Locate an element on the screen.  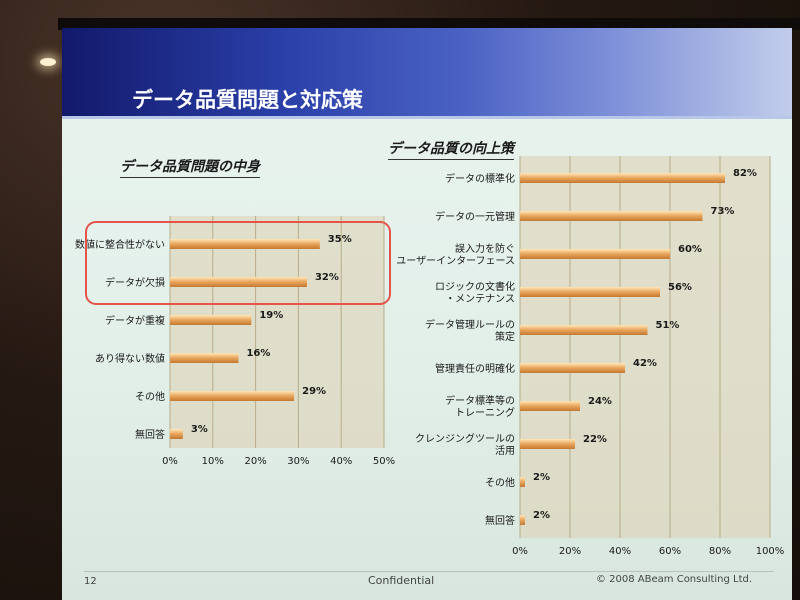
chart-1-value-label: 82% is located at coordinates (745, 173).